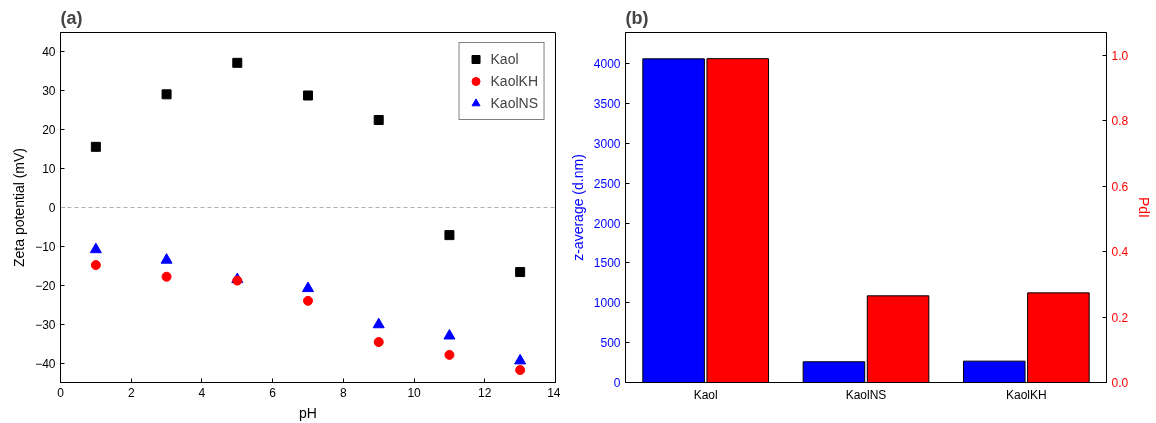 The image size is (1156, 423). I want to click on y-tick-label: 1500, so click(607, 263).